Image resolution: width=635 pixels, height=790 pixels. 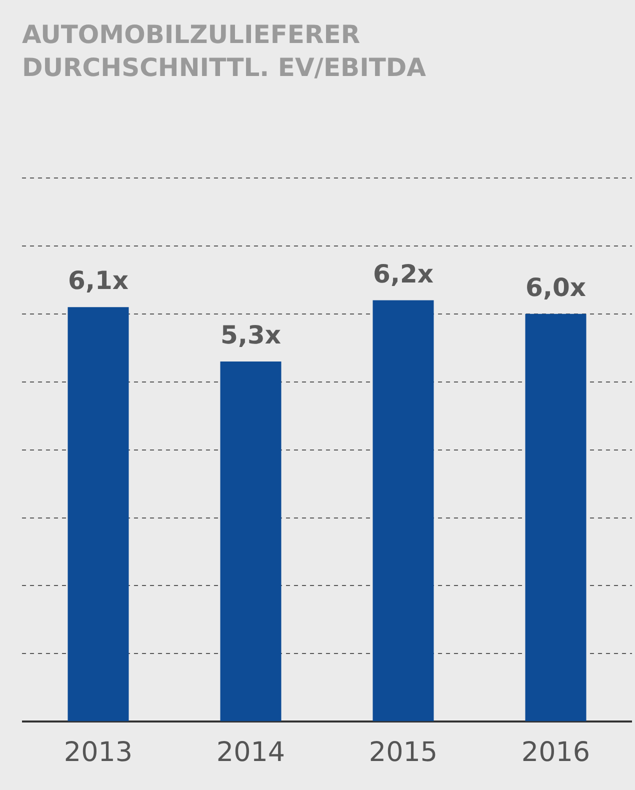 I want to click on chart-subtitle: DURCHSCHNITTL. EV/EBITDA, so click(x=224, y=68).